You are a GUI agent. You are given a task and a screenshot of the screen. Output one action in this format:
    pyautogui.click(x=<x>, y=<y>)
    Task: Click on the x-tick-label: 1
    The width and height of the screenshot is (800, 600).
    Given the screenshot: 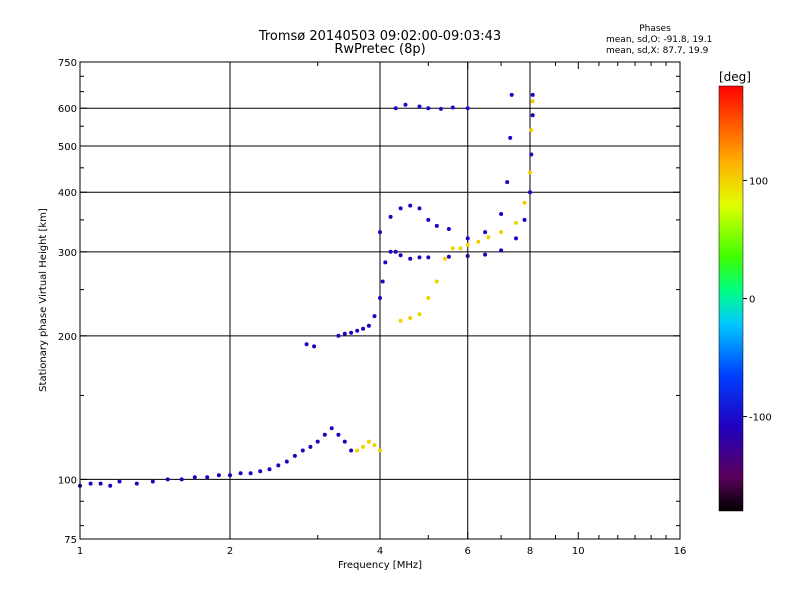 What is the action you would take?
    pyautogui.click(x=80, y=551)
    